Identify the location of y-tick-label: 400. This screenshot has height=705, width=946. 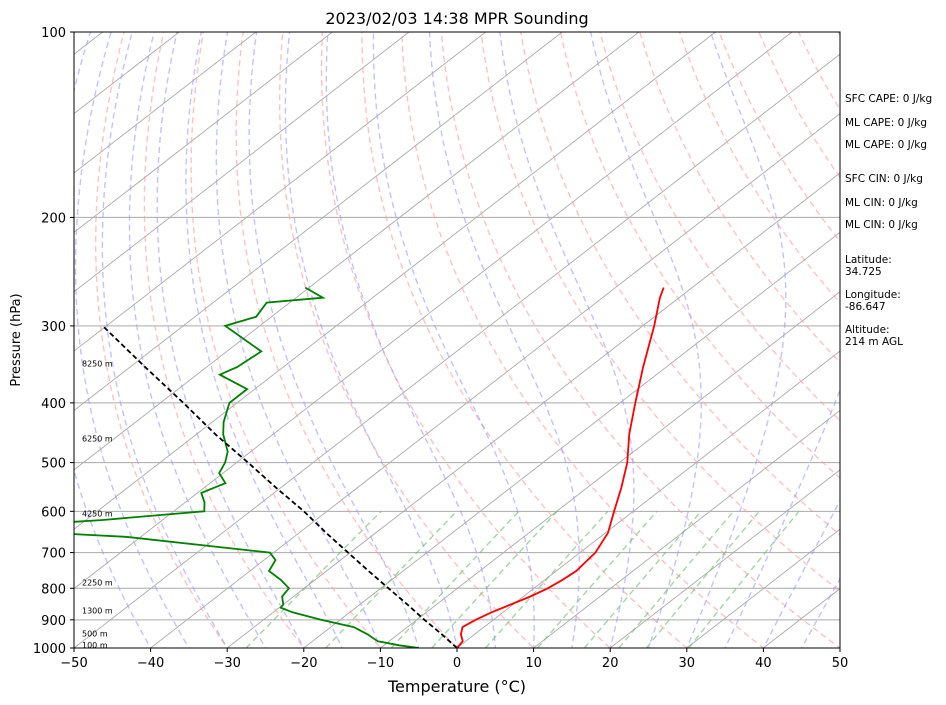
(53, 404).